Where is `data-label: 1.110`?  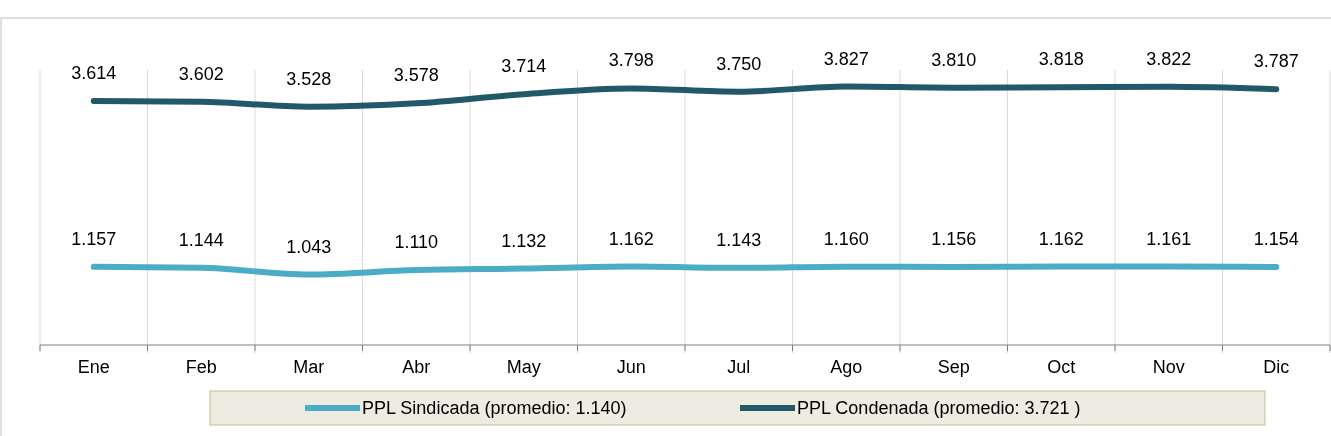 data-label: 1.110 is located at coordinates (416, 242).